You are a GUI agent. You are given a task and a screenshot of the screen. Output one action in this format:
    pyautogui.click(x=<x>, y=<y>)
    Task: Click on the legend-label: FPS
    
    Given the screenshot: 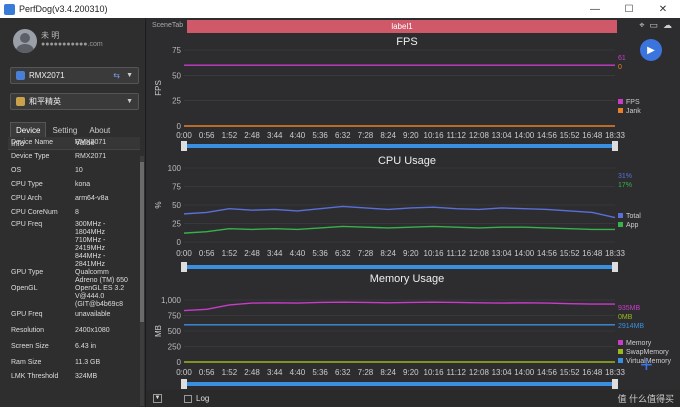 What is the action you would take?
    pyautogui.click(x=633, y=102)
    